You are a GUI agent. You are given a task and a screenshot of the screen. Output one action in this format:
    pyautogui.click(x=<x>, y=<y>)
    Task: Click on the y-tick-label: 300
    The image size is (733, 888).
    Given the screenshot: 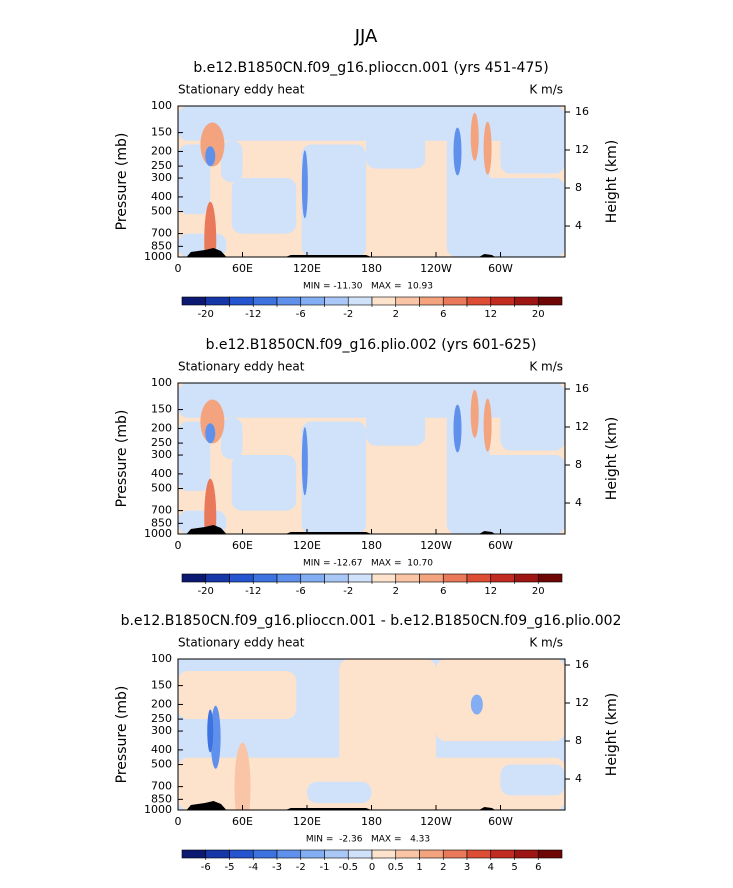 What is the action you would take?
    pyautogui.click(x=161, y=177)
    